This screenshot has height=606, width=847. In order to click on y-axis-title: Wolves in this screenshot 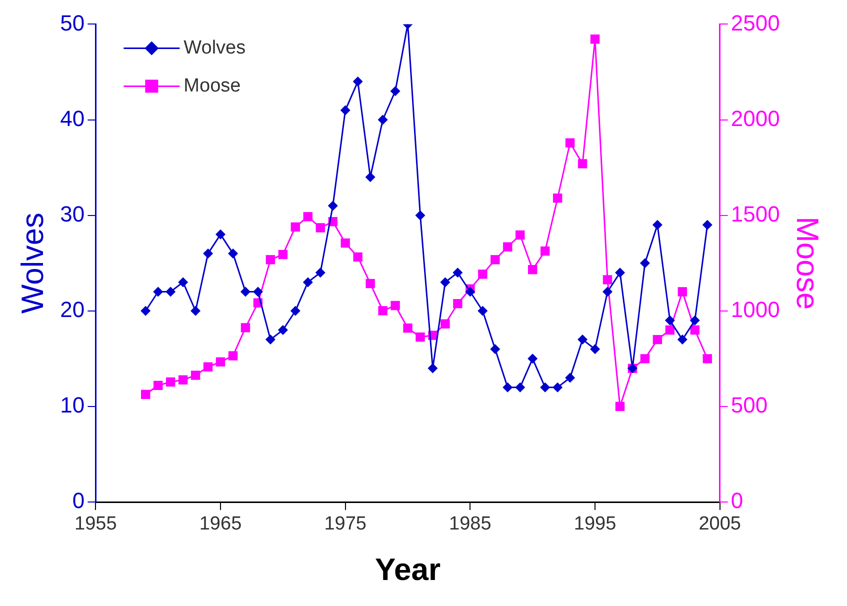, I will do `click(32, 263)`.